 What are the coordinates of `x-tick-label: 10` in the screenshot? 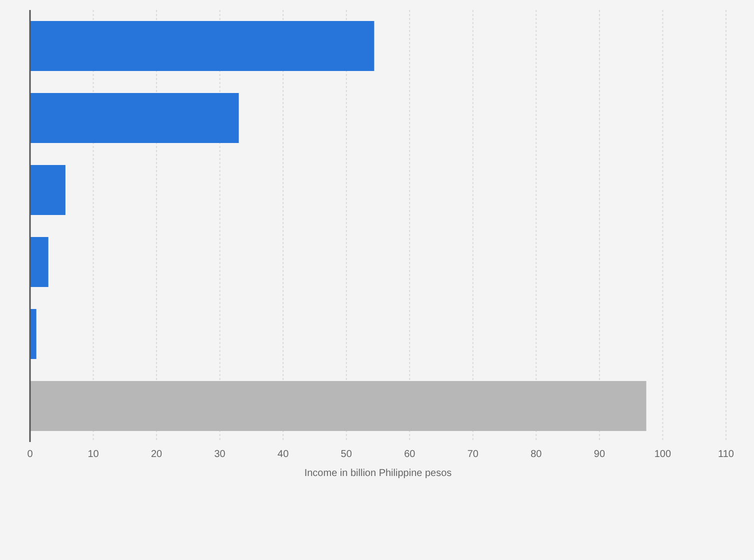 It's located at (94, 454).